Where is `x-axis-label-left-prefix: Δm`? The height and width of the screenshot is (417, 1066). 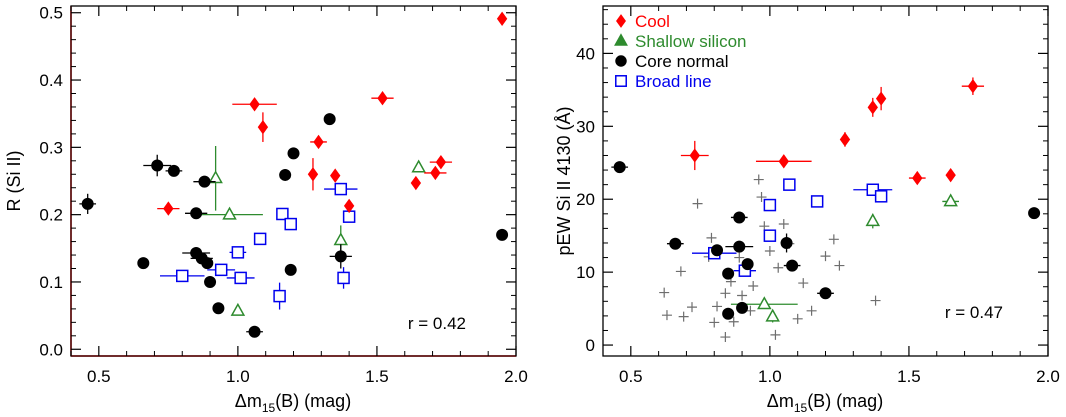
x-axis-label-left-prefix: Δm is located at coordinates (248, 401).